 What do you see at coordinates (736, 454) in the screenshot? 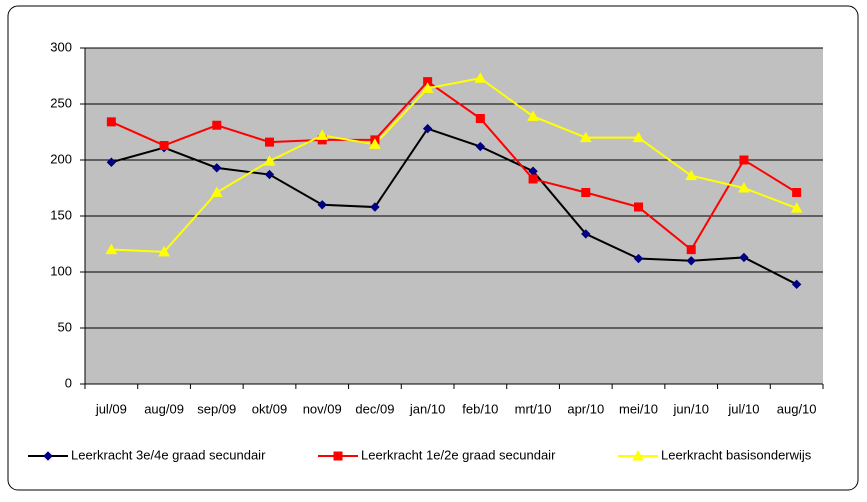
I see `legend-label: Leerkracht basisonderwijs` at bounding box center [736, 454].